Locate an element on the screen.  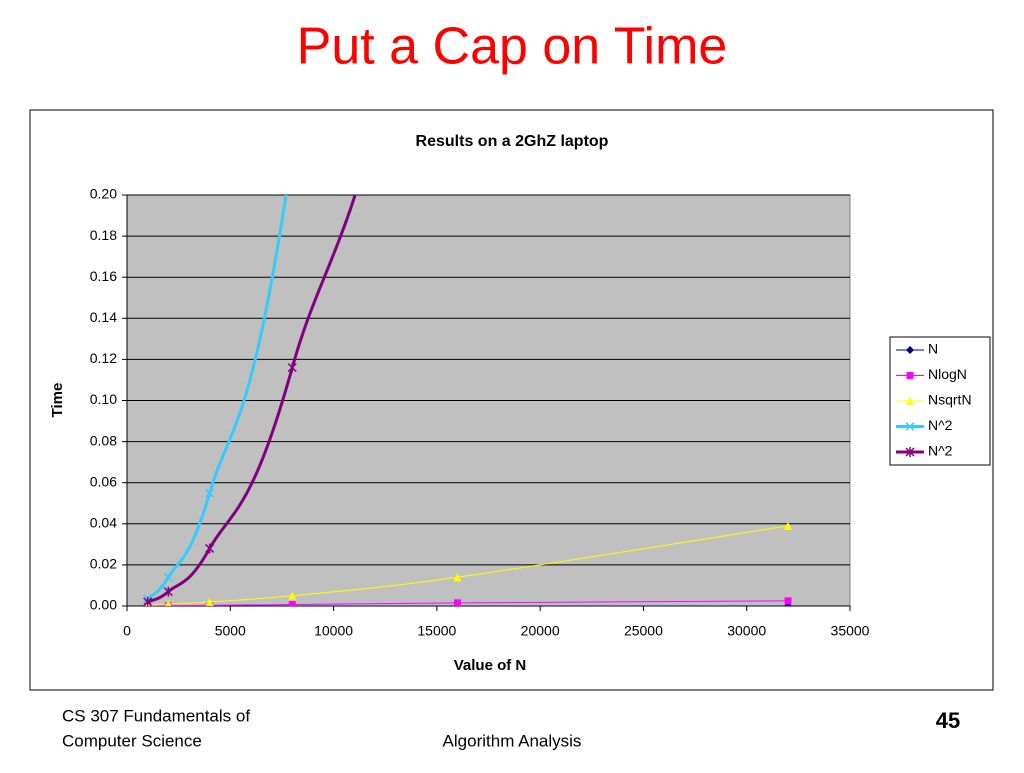
x-tick-label: 10000 is located at coordinates (333, 631).